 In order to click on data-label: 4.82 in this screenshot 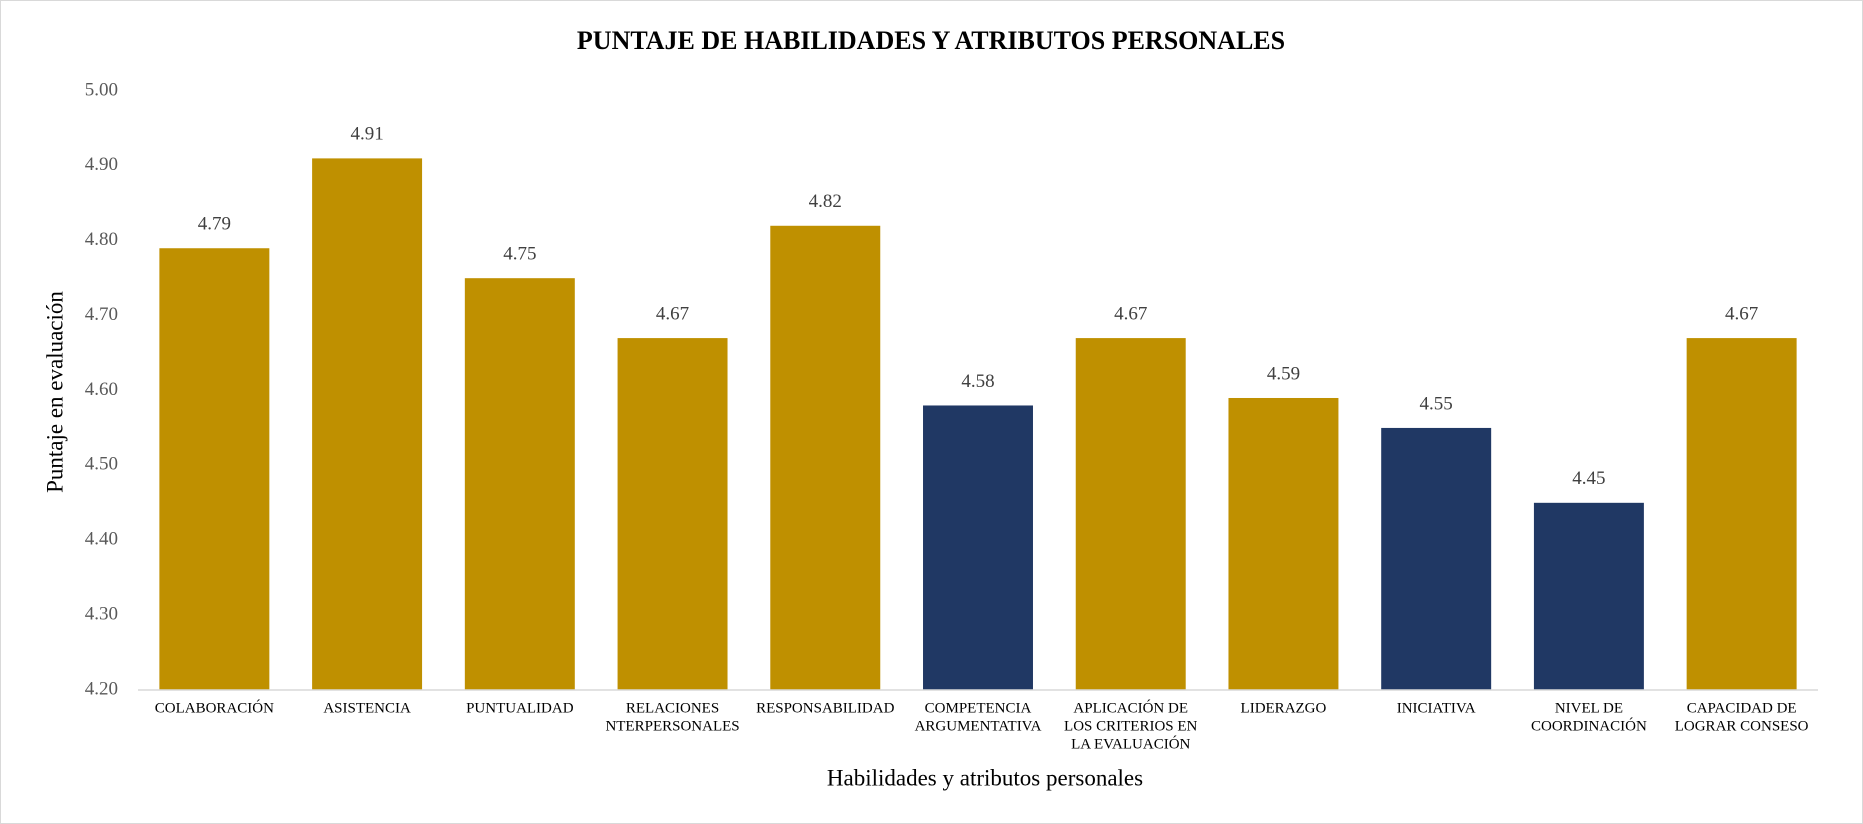, I will do `click(825, 201)`.